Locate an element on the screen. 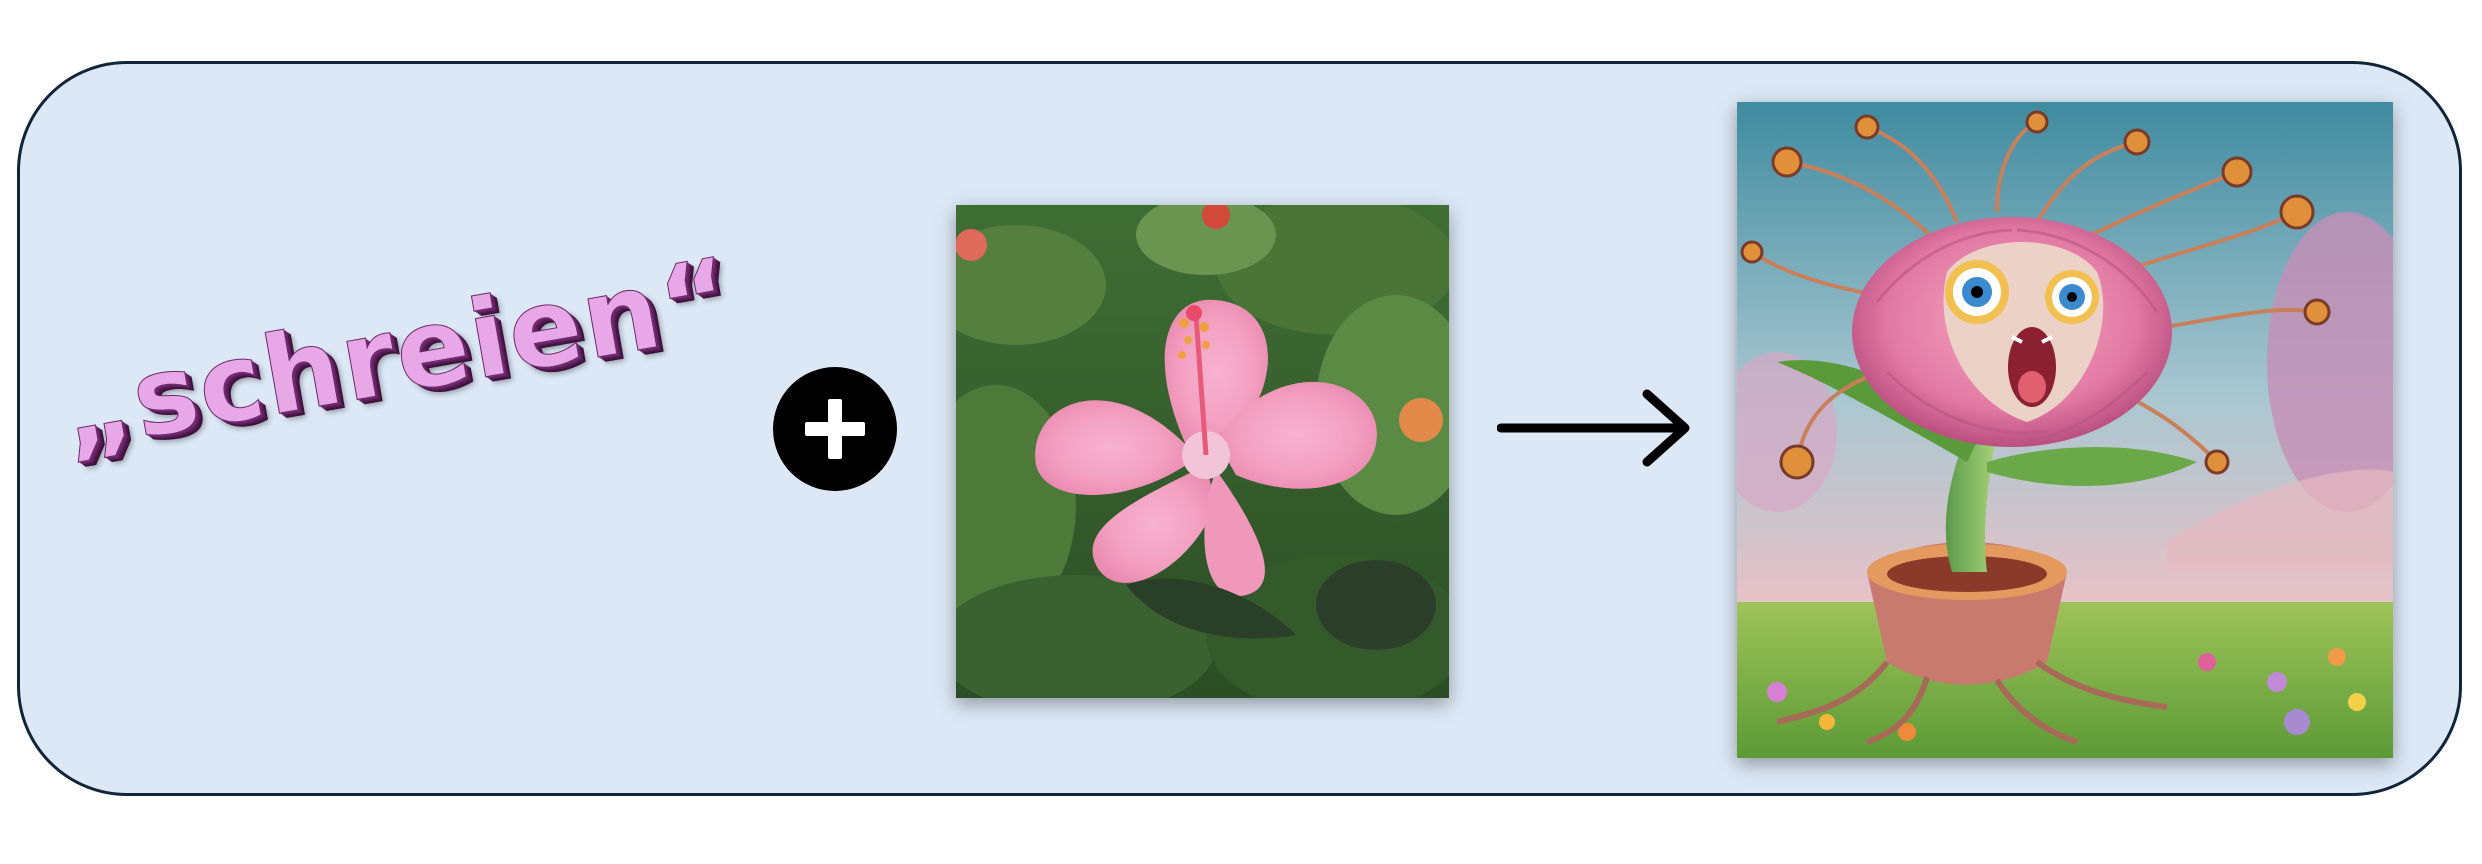 The height and width of the screenshot is (864, 2482). arrow-right-icon is located at coordinates (1595, 428).